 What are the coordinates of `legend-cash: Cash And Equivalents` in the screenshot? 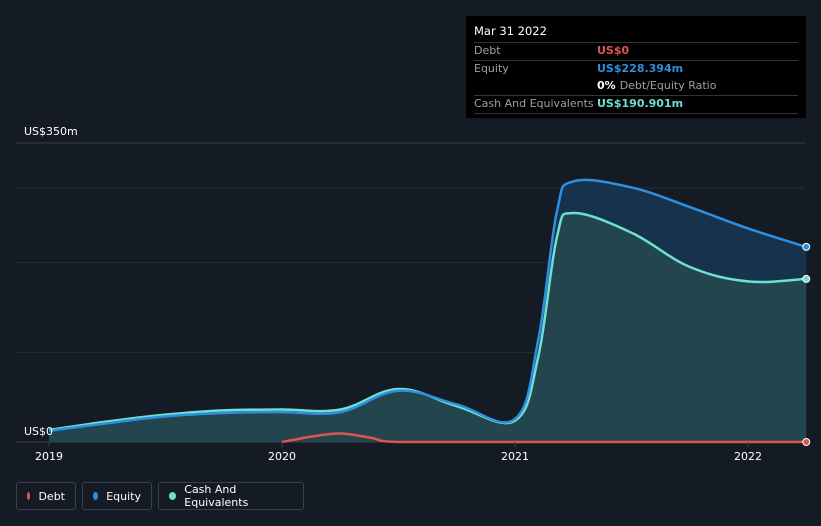 It's located at (231, 496).